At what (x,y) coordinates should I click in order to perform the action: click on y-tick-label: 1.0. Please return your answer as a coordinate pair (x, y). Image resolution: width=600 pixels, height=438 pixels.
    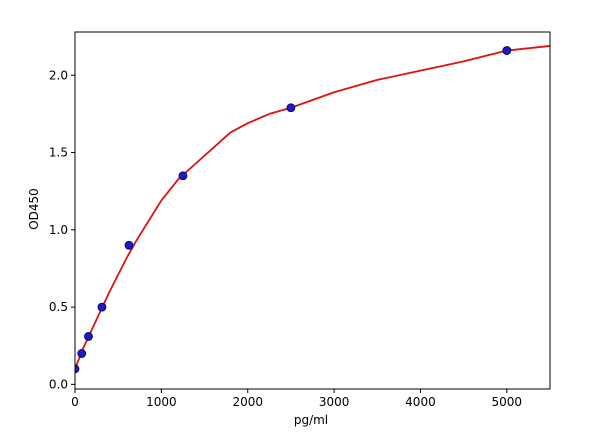
    Looking at the image, I should click on (58, 230).